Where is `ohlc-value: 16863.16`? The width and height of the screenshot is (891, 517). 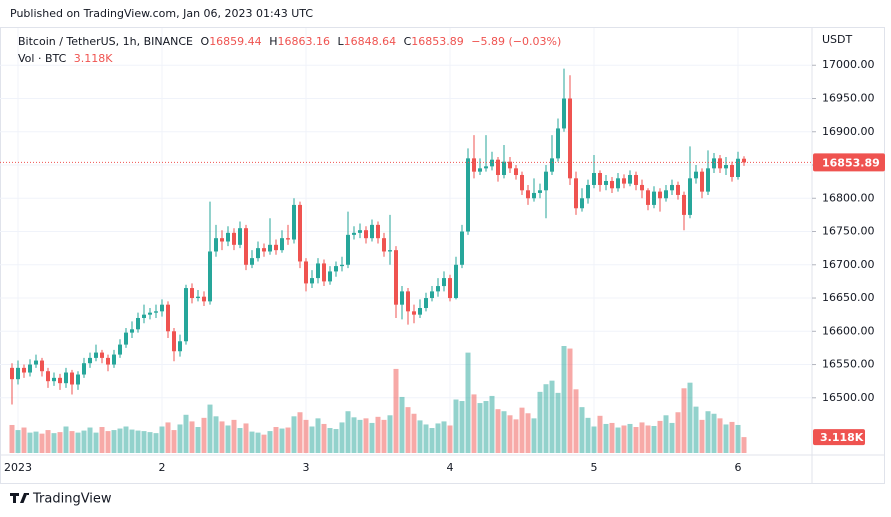 ohlc-value: 16863.16 is located at coordinates (303, 41).